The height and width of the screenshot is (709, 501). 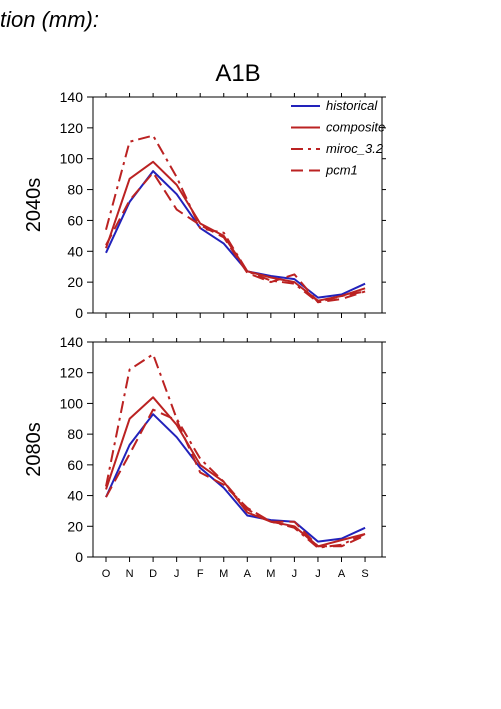 I want to click on series-line-composite, so click(x=235, y=472).